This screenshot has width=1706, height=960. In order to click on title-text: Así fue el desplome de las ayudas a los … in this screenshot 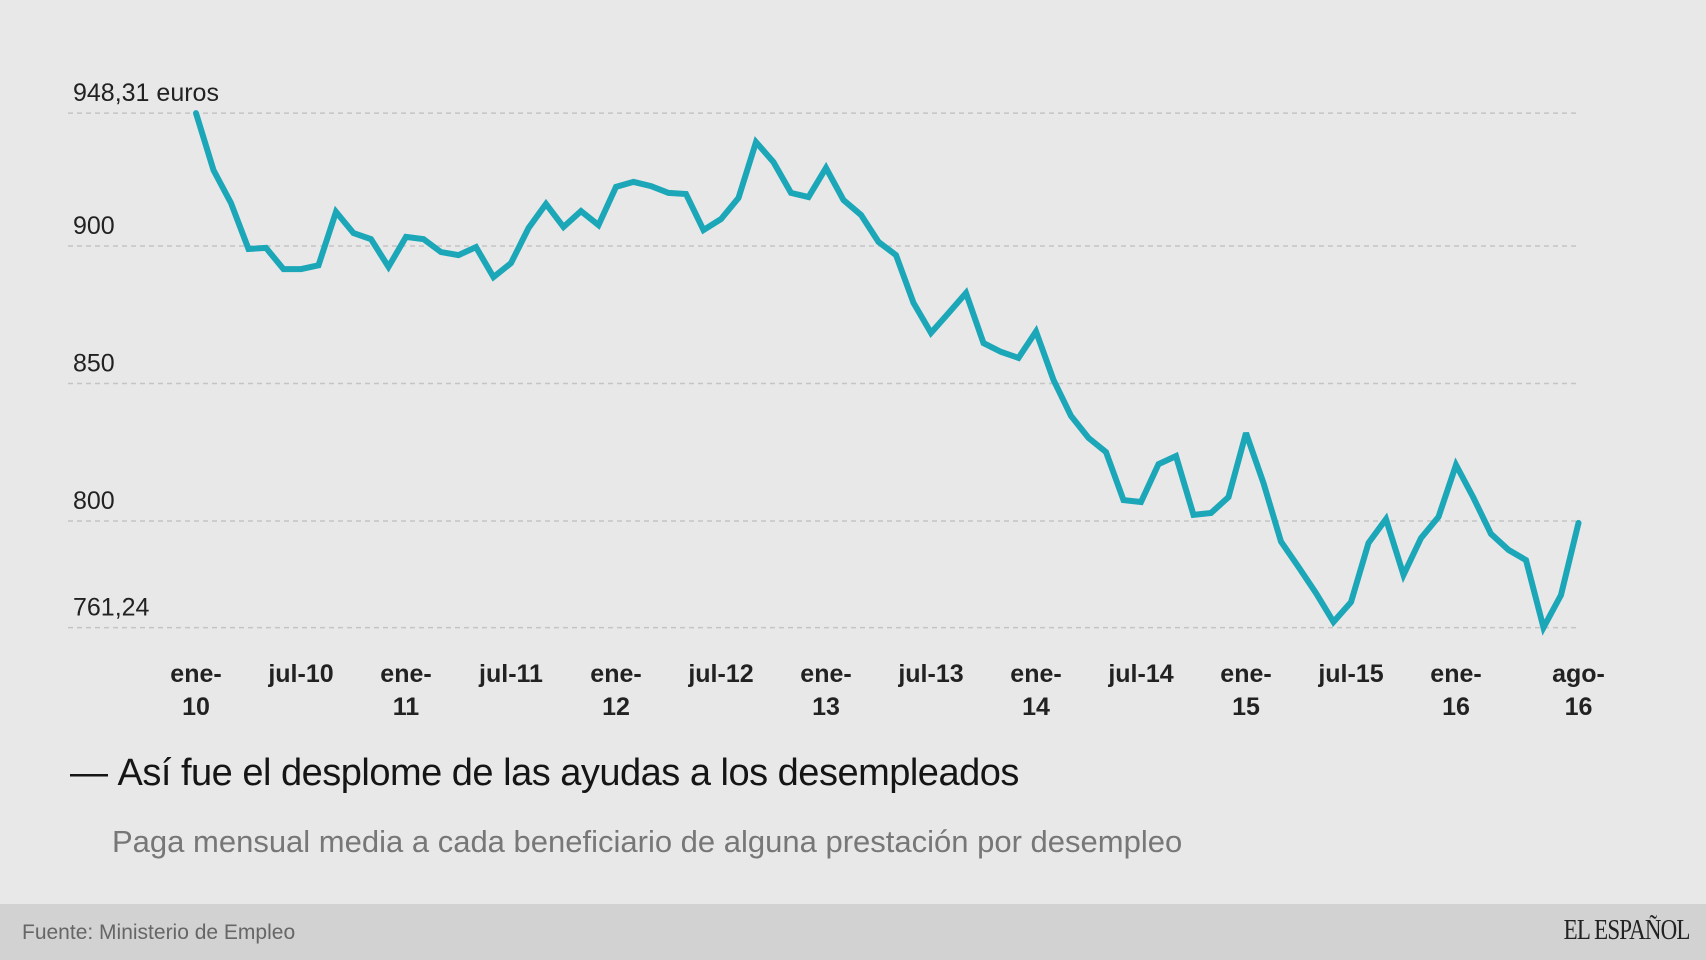, I will do `click(568, 773)`.